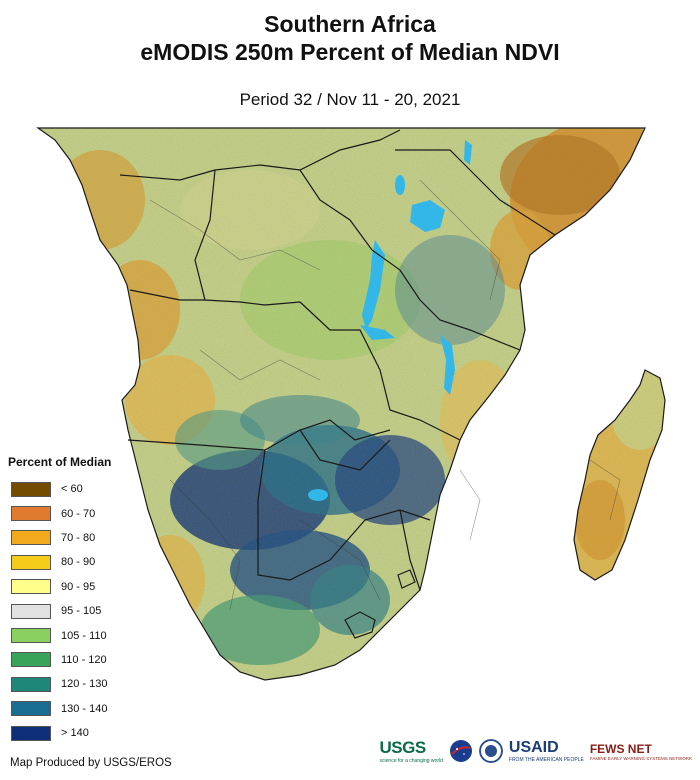  I want to click on legend-item: 80 - 90, so click(73, 562).